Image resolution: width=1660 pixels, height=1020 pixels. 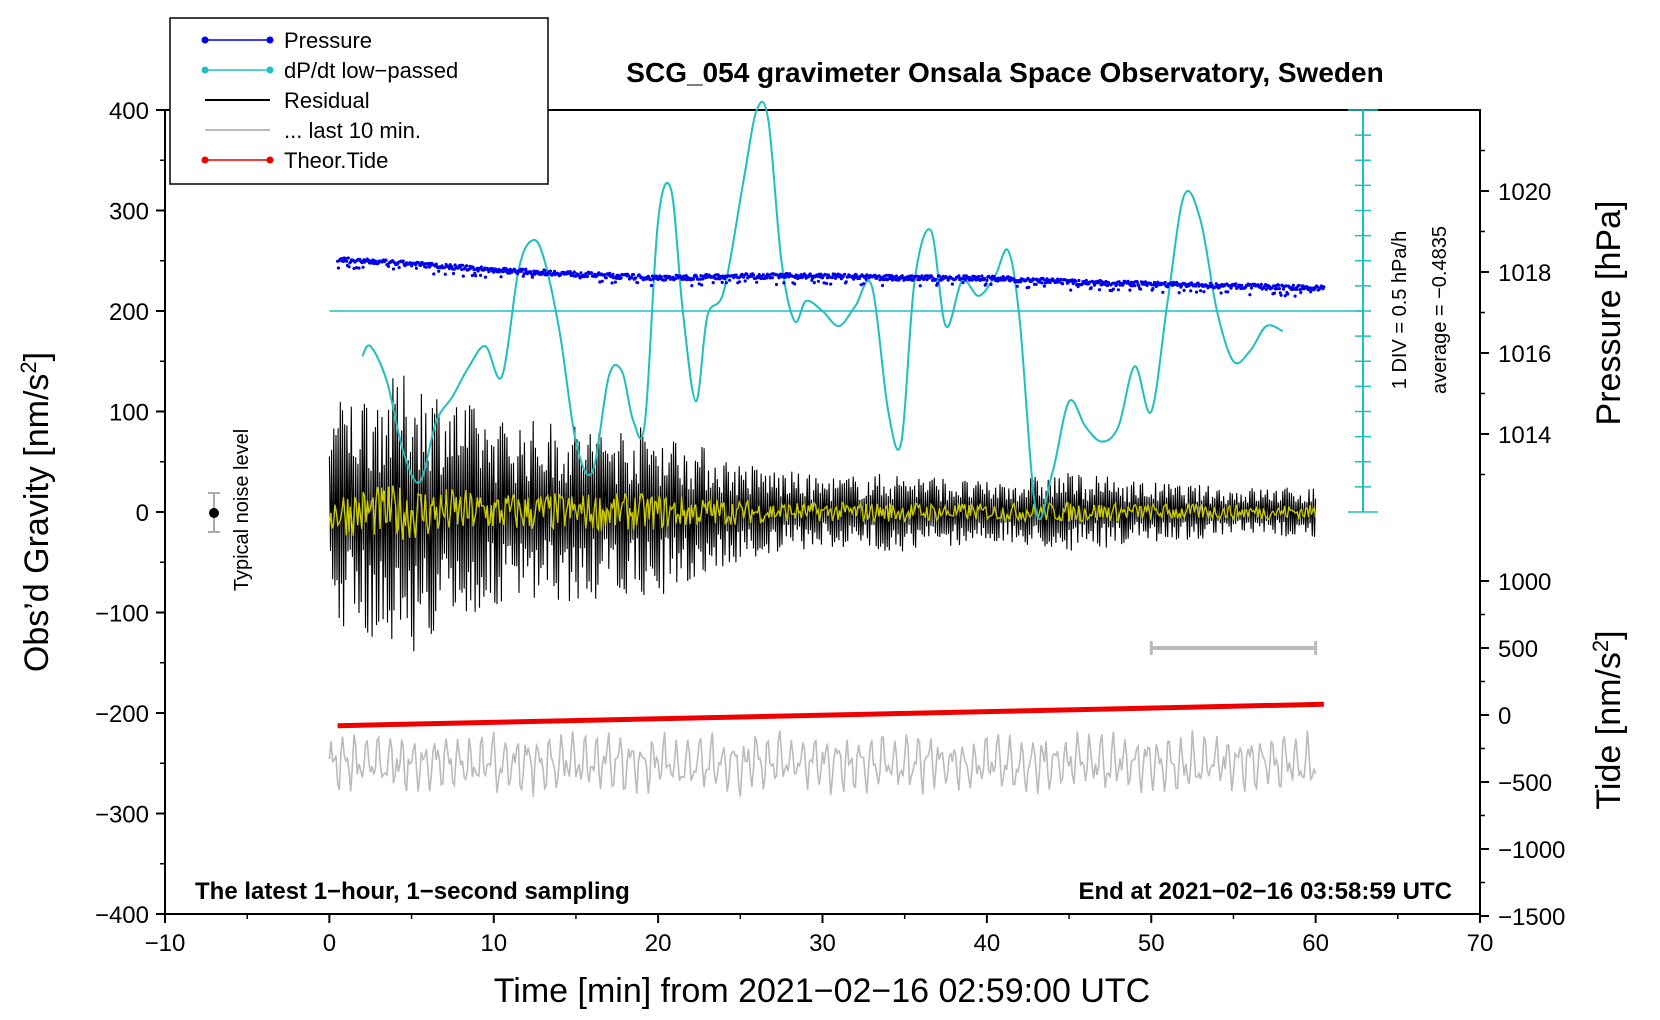 I want to click on x-tick-label: 10, so click(x=493, y=943).